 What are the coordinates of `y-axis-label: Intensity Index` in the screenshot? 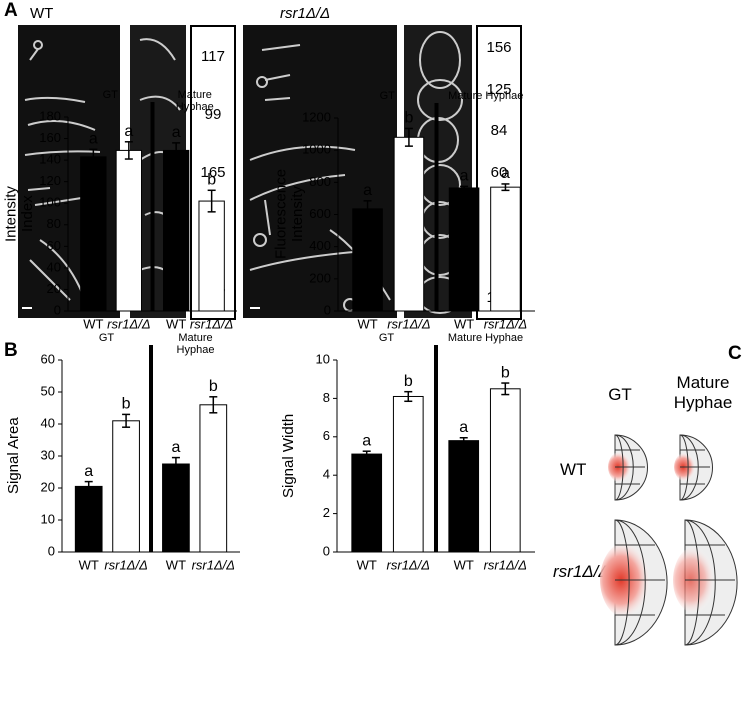 It's located at (20, 214).